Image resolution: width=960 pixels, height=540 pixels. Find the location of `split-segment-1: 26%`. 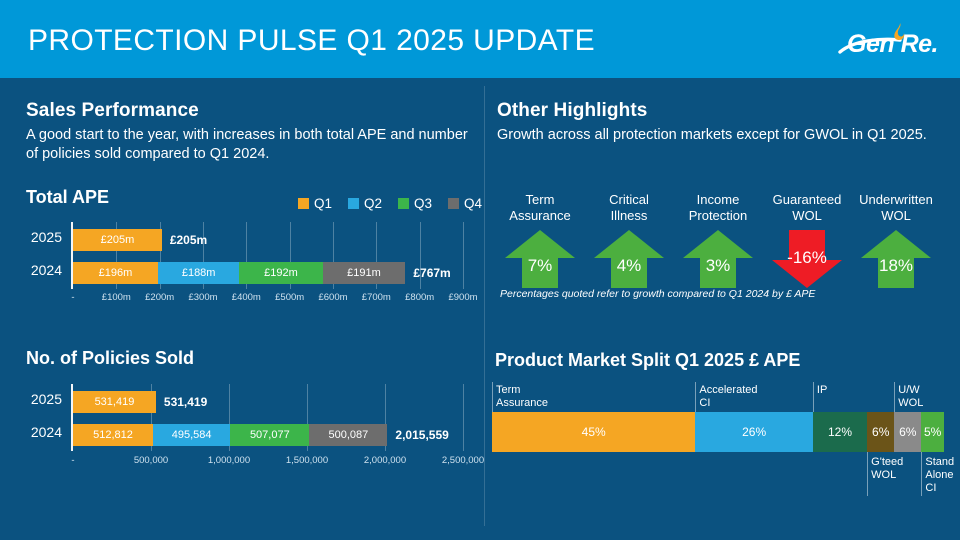

split-segment-1: 26% is located at coordinates (754, 432).